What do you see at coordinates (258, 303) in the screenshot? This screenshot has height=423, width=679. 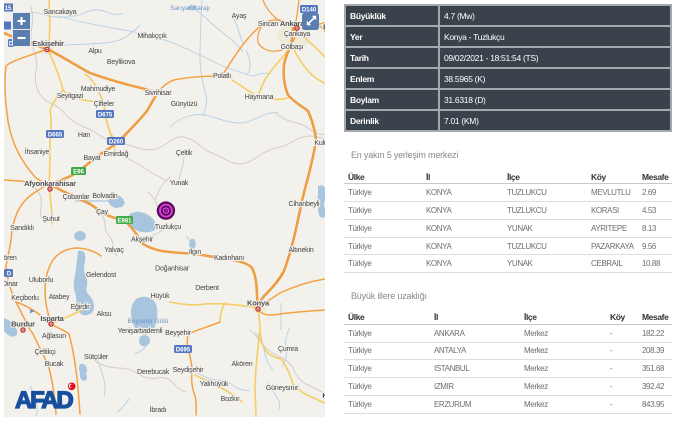 I see `svg-text: Konya` at bounding box center [258, 303].